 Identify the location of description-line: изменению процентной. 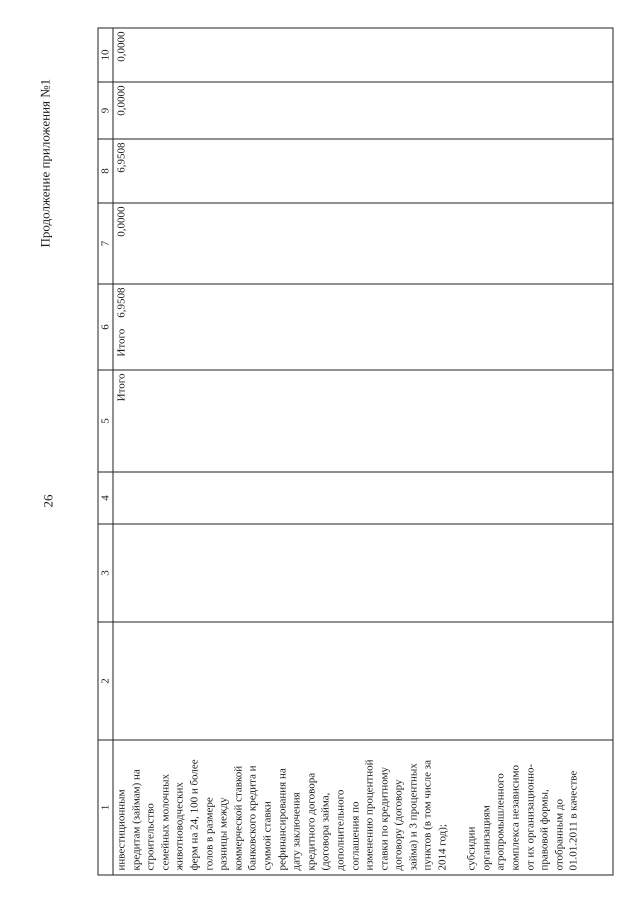
(369, 814).